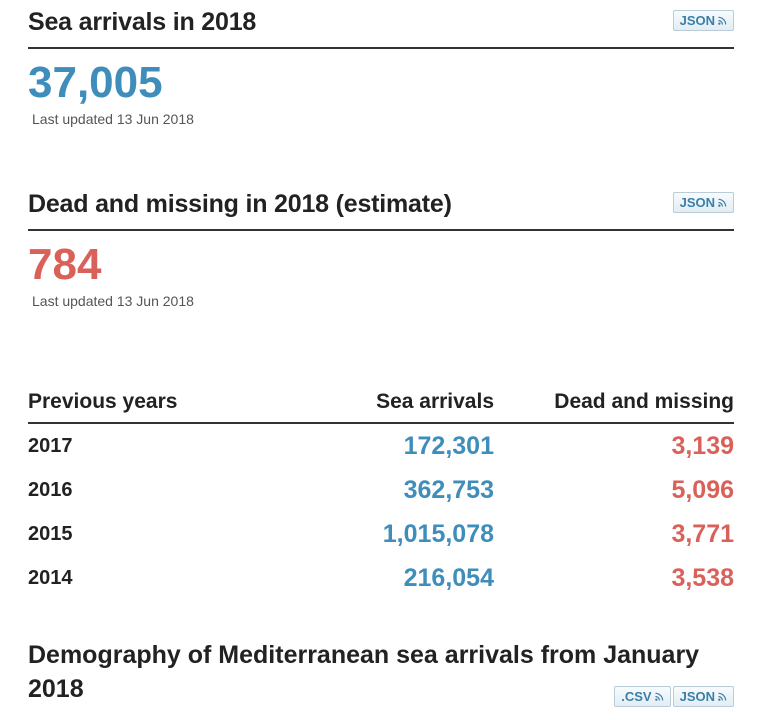 This screenshot has width=767, height=720. Describe the element at coordinates (381, 490) in the screenshot. I see `table-row: 2016 362,753 5,096` at that location.